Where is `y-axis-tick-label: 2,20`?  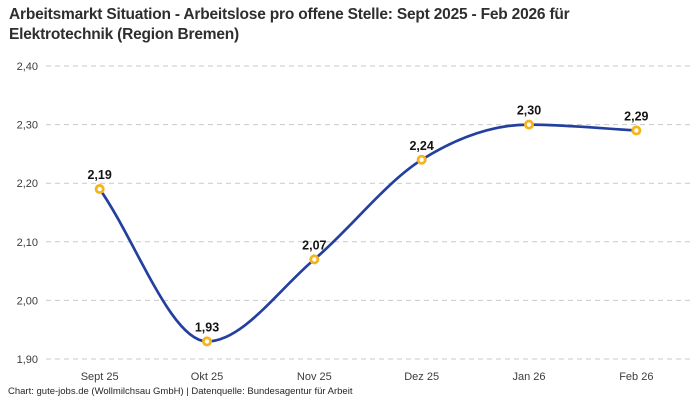 y-axis-tick-label: 2,20 is located at coordinates (27, 184).